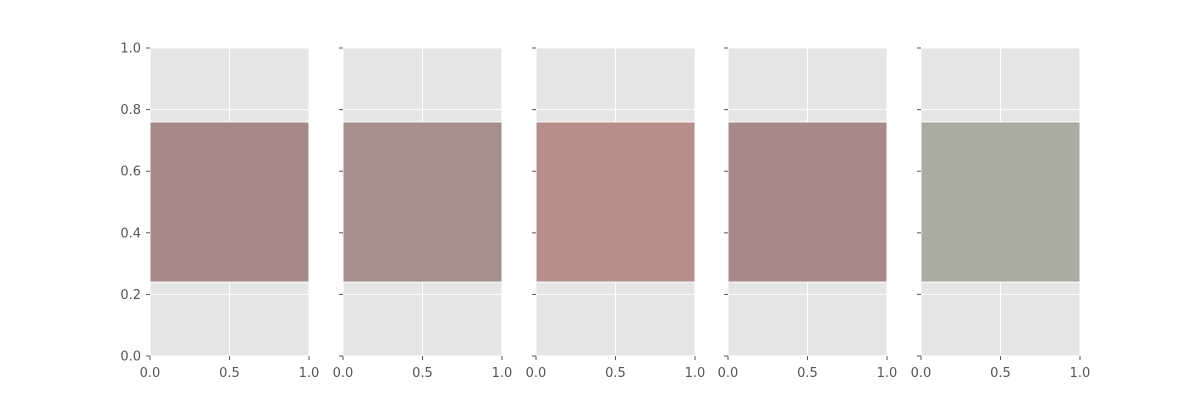  What do you see at coordinates (130, 233) in the screenshot?
I see `y-tick-label: 0.4` at bounding box center [130, 233].